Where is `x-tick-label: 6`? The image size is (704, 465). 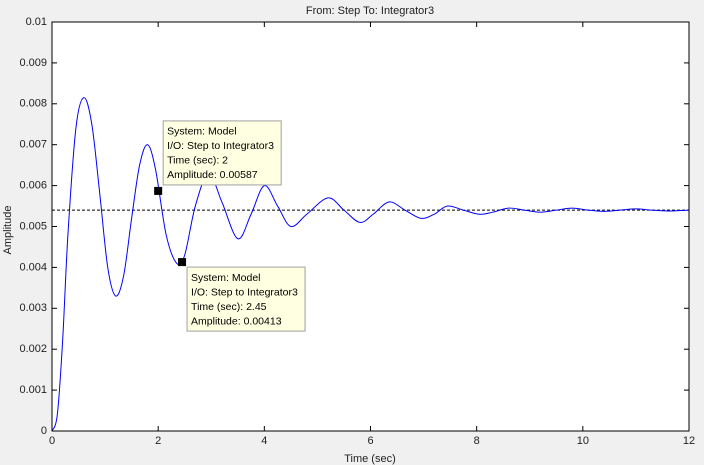 x-tick-label: 6 is located at coordinates (370, 441).